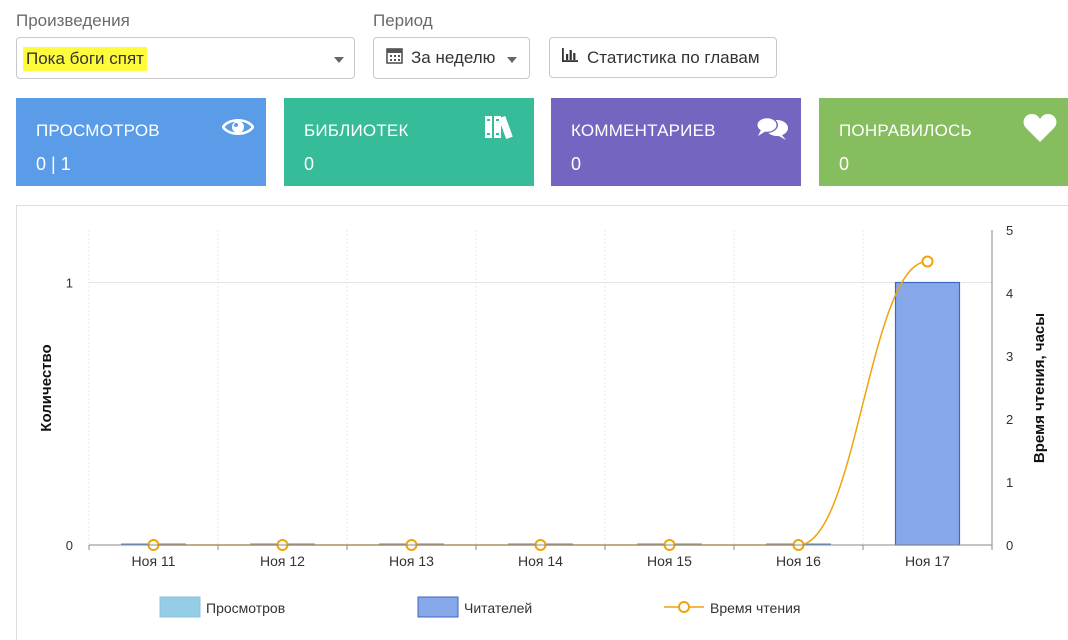 This screenshot has height=640, width=1068. What do you see at coordinates (154, 561) in the screenshot?
I see `x-tick-label: Ноя 11` at bounding box center [154, 561].